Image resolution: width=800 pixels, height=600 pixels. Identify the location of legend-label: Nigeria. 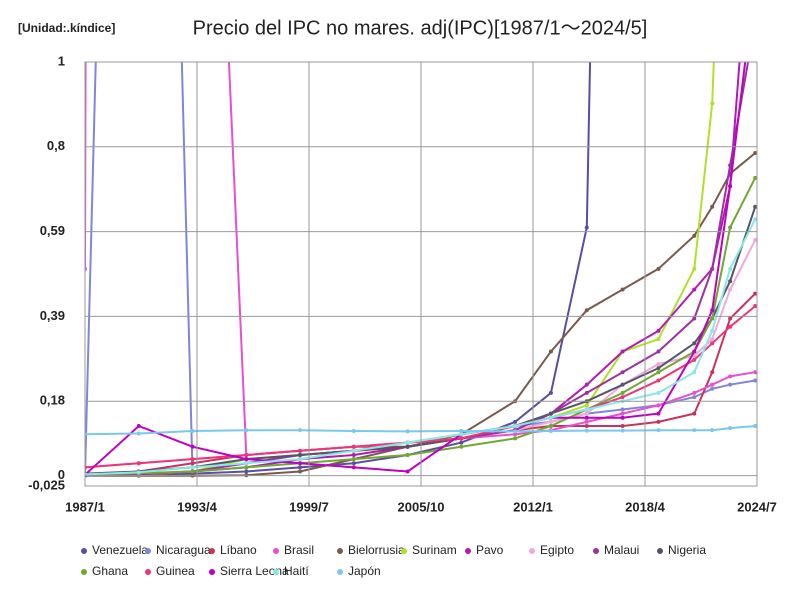
(687, 550).